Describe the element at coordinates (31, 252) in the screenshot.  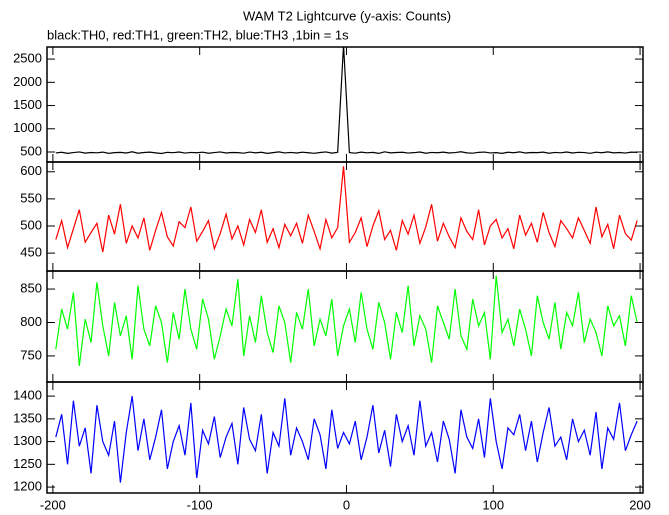
I see `y-tick-label: 450` at that location.